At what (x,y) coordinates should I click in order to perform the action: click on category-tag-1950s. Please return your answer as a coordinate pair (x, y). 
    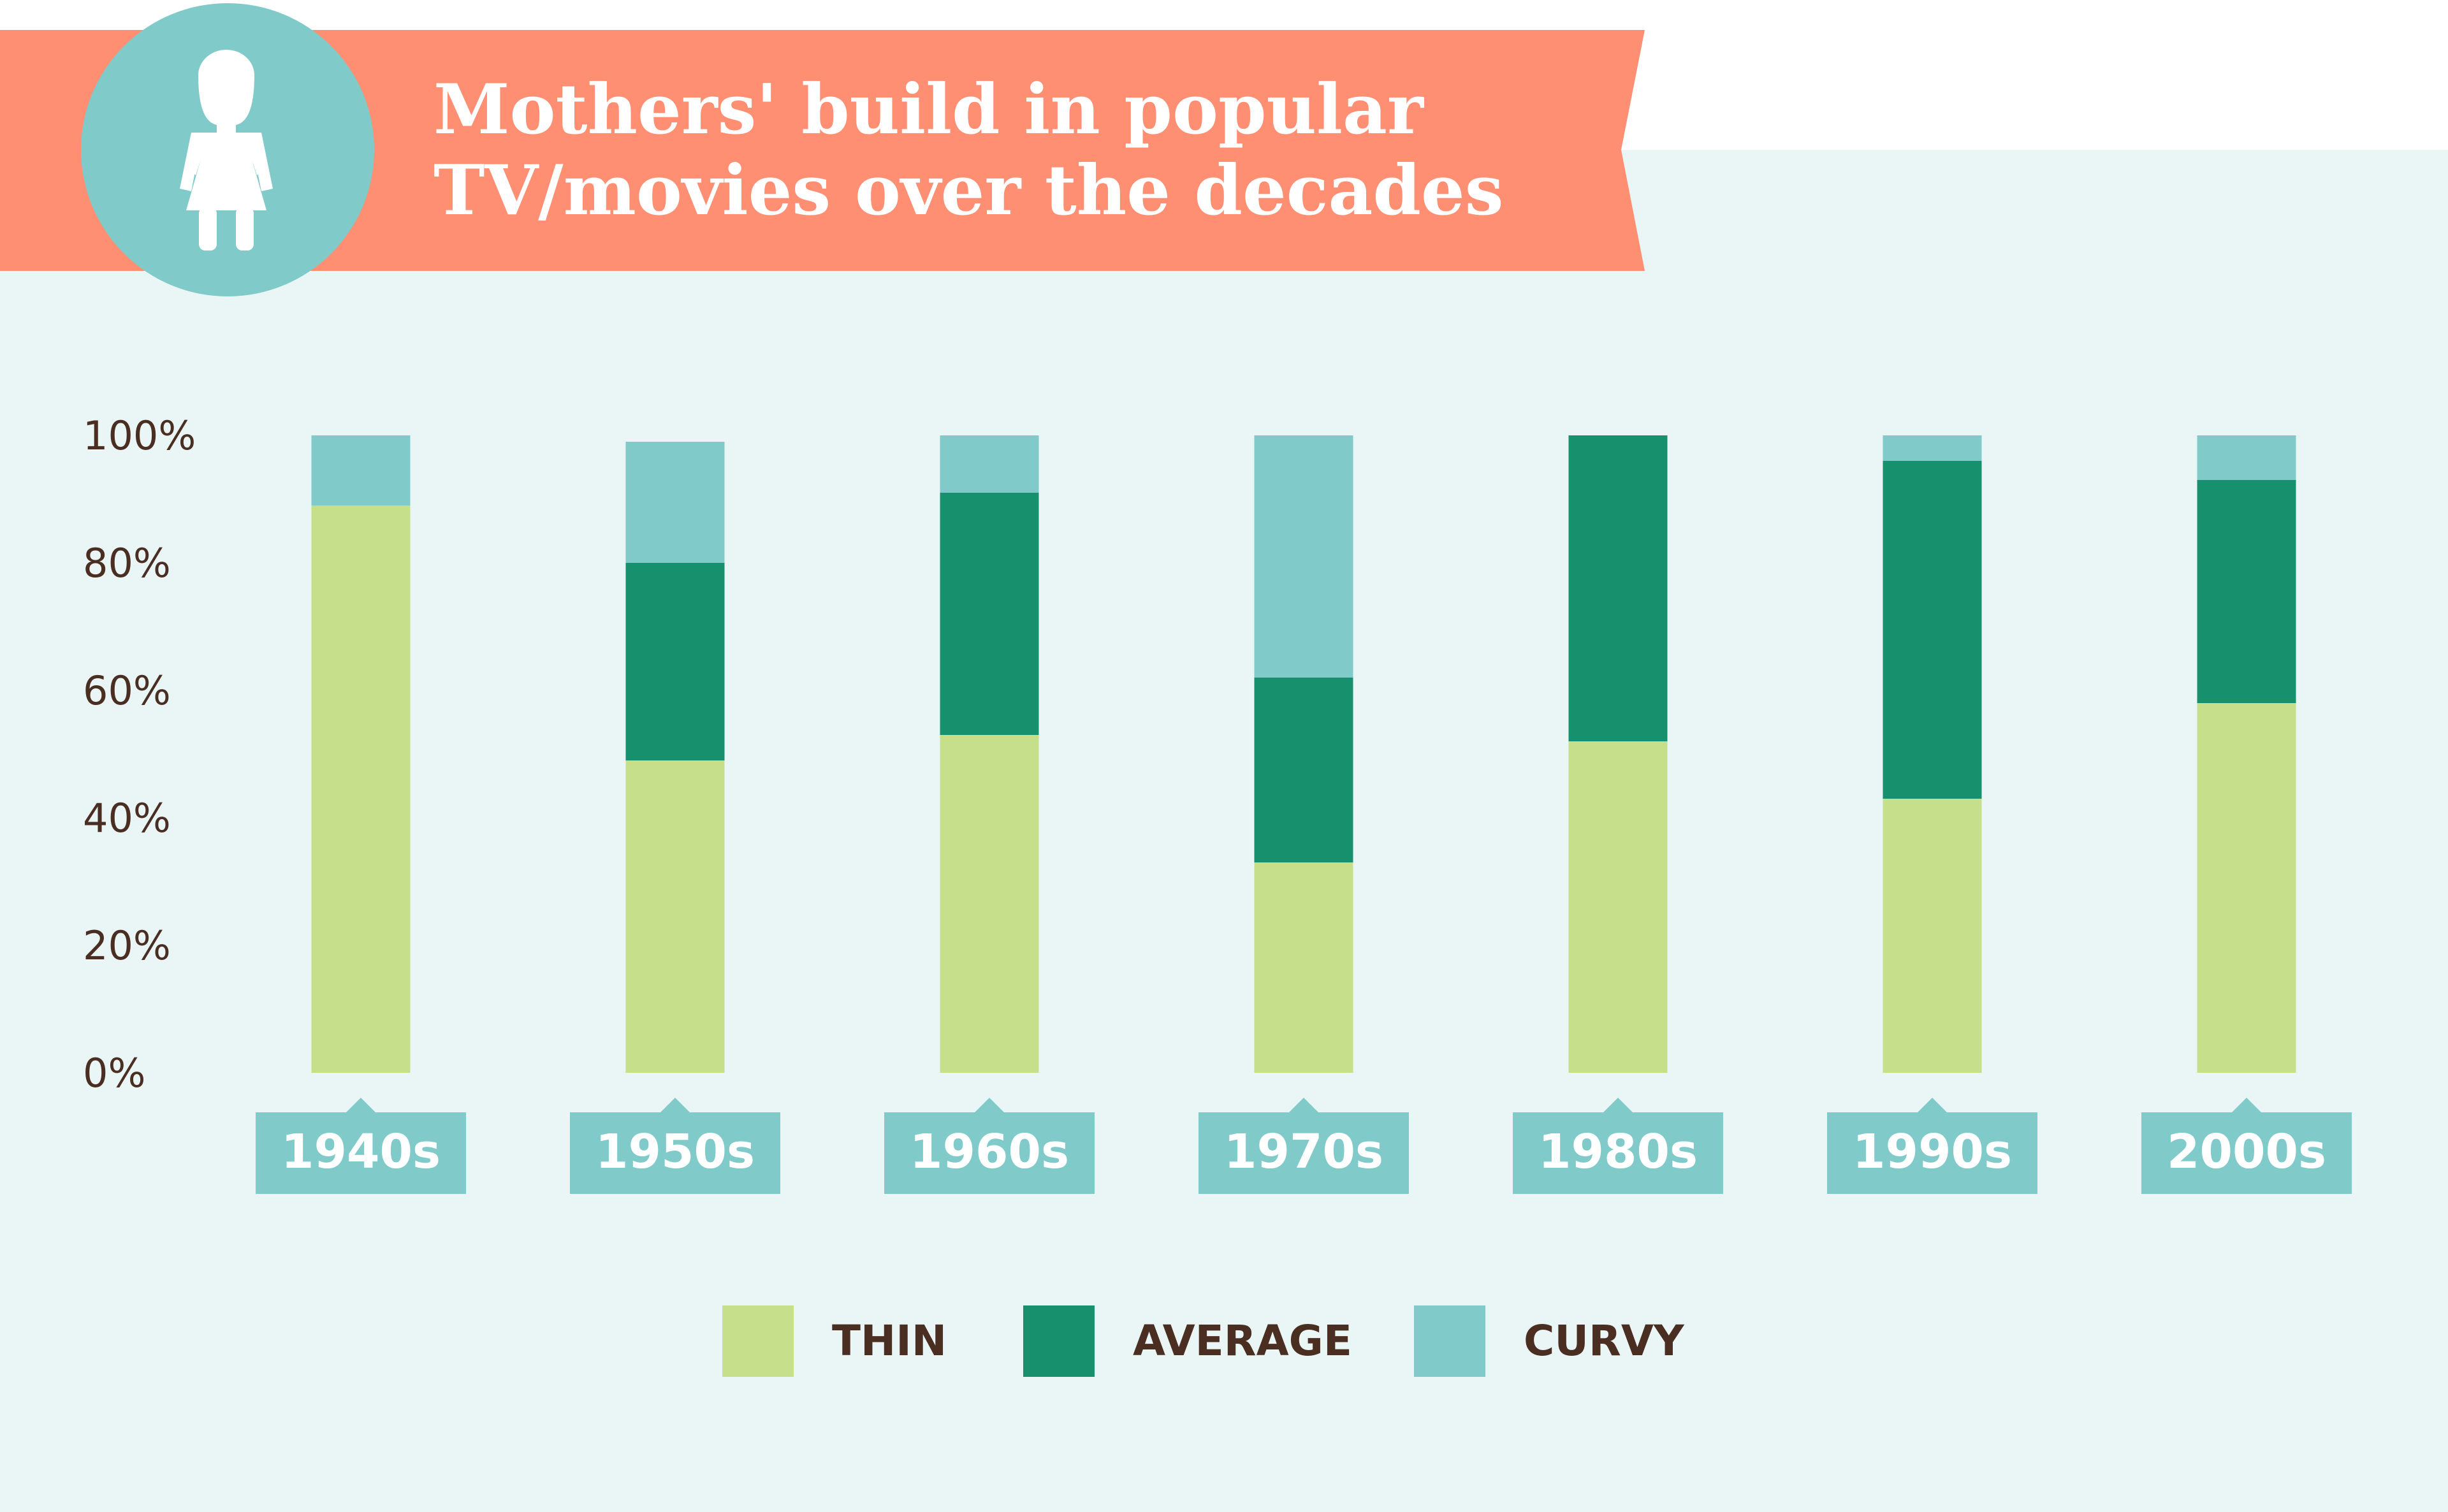
    Looking at the image, I should click on (675, 1153).